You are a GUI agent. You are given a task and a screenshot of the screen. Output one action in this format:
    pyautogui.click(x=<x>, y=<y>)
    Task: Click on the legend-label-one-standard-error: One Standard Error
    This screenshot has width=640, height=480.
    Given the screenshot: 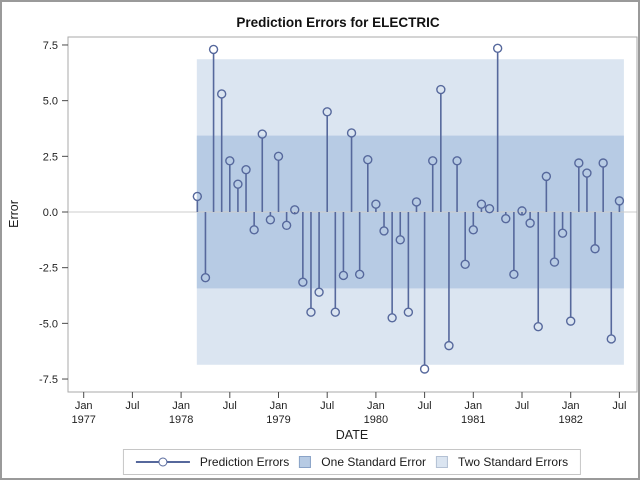 What is the action you would take?
    pyautogui.click(x=374, y=462)
    